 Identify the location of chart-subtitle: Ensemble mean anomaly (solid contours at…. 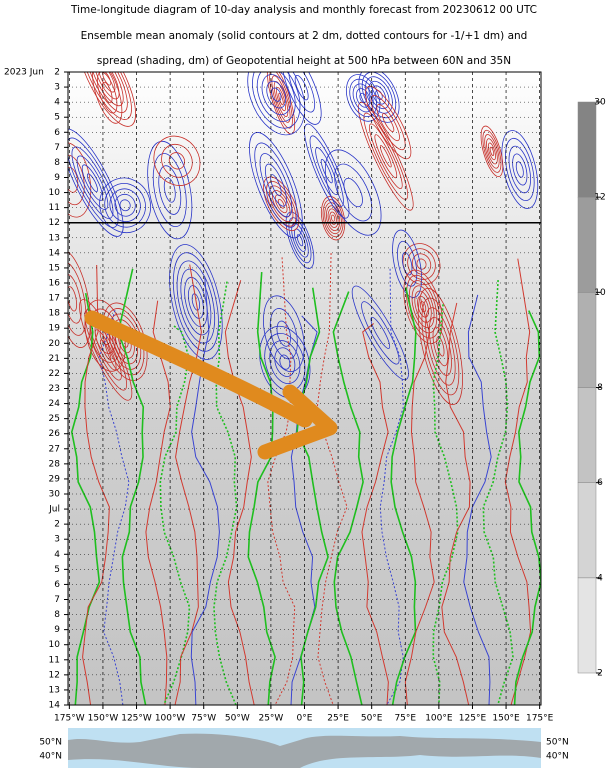
(304, 36).